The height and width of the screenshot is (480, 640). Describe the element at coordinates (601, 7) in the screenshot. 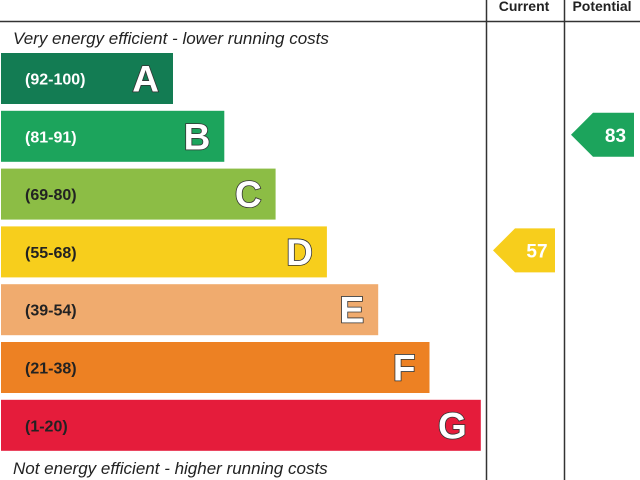

I see `potential-column-header: Potential` at that location.